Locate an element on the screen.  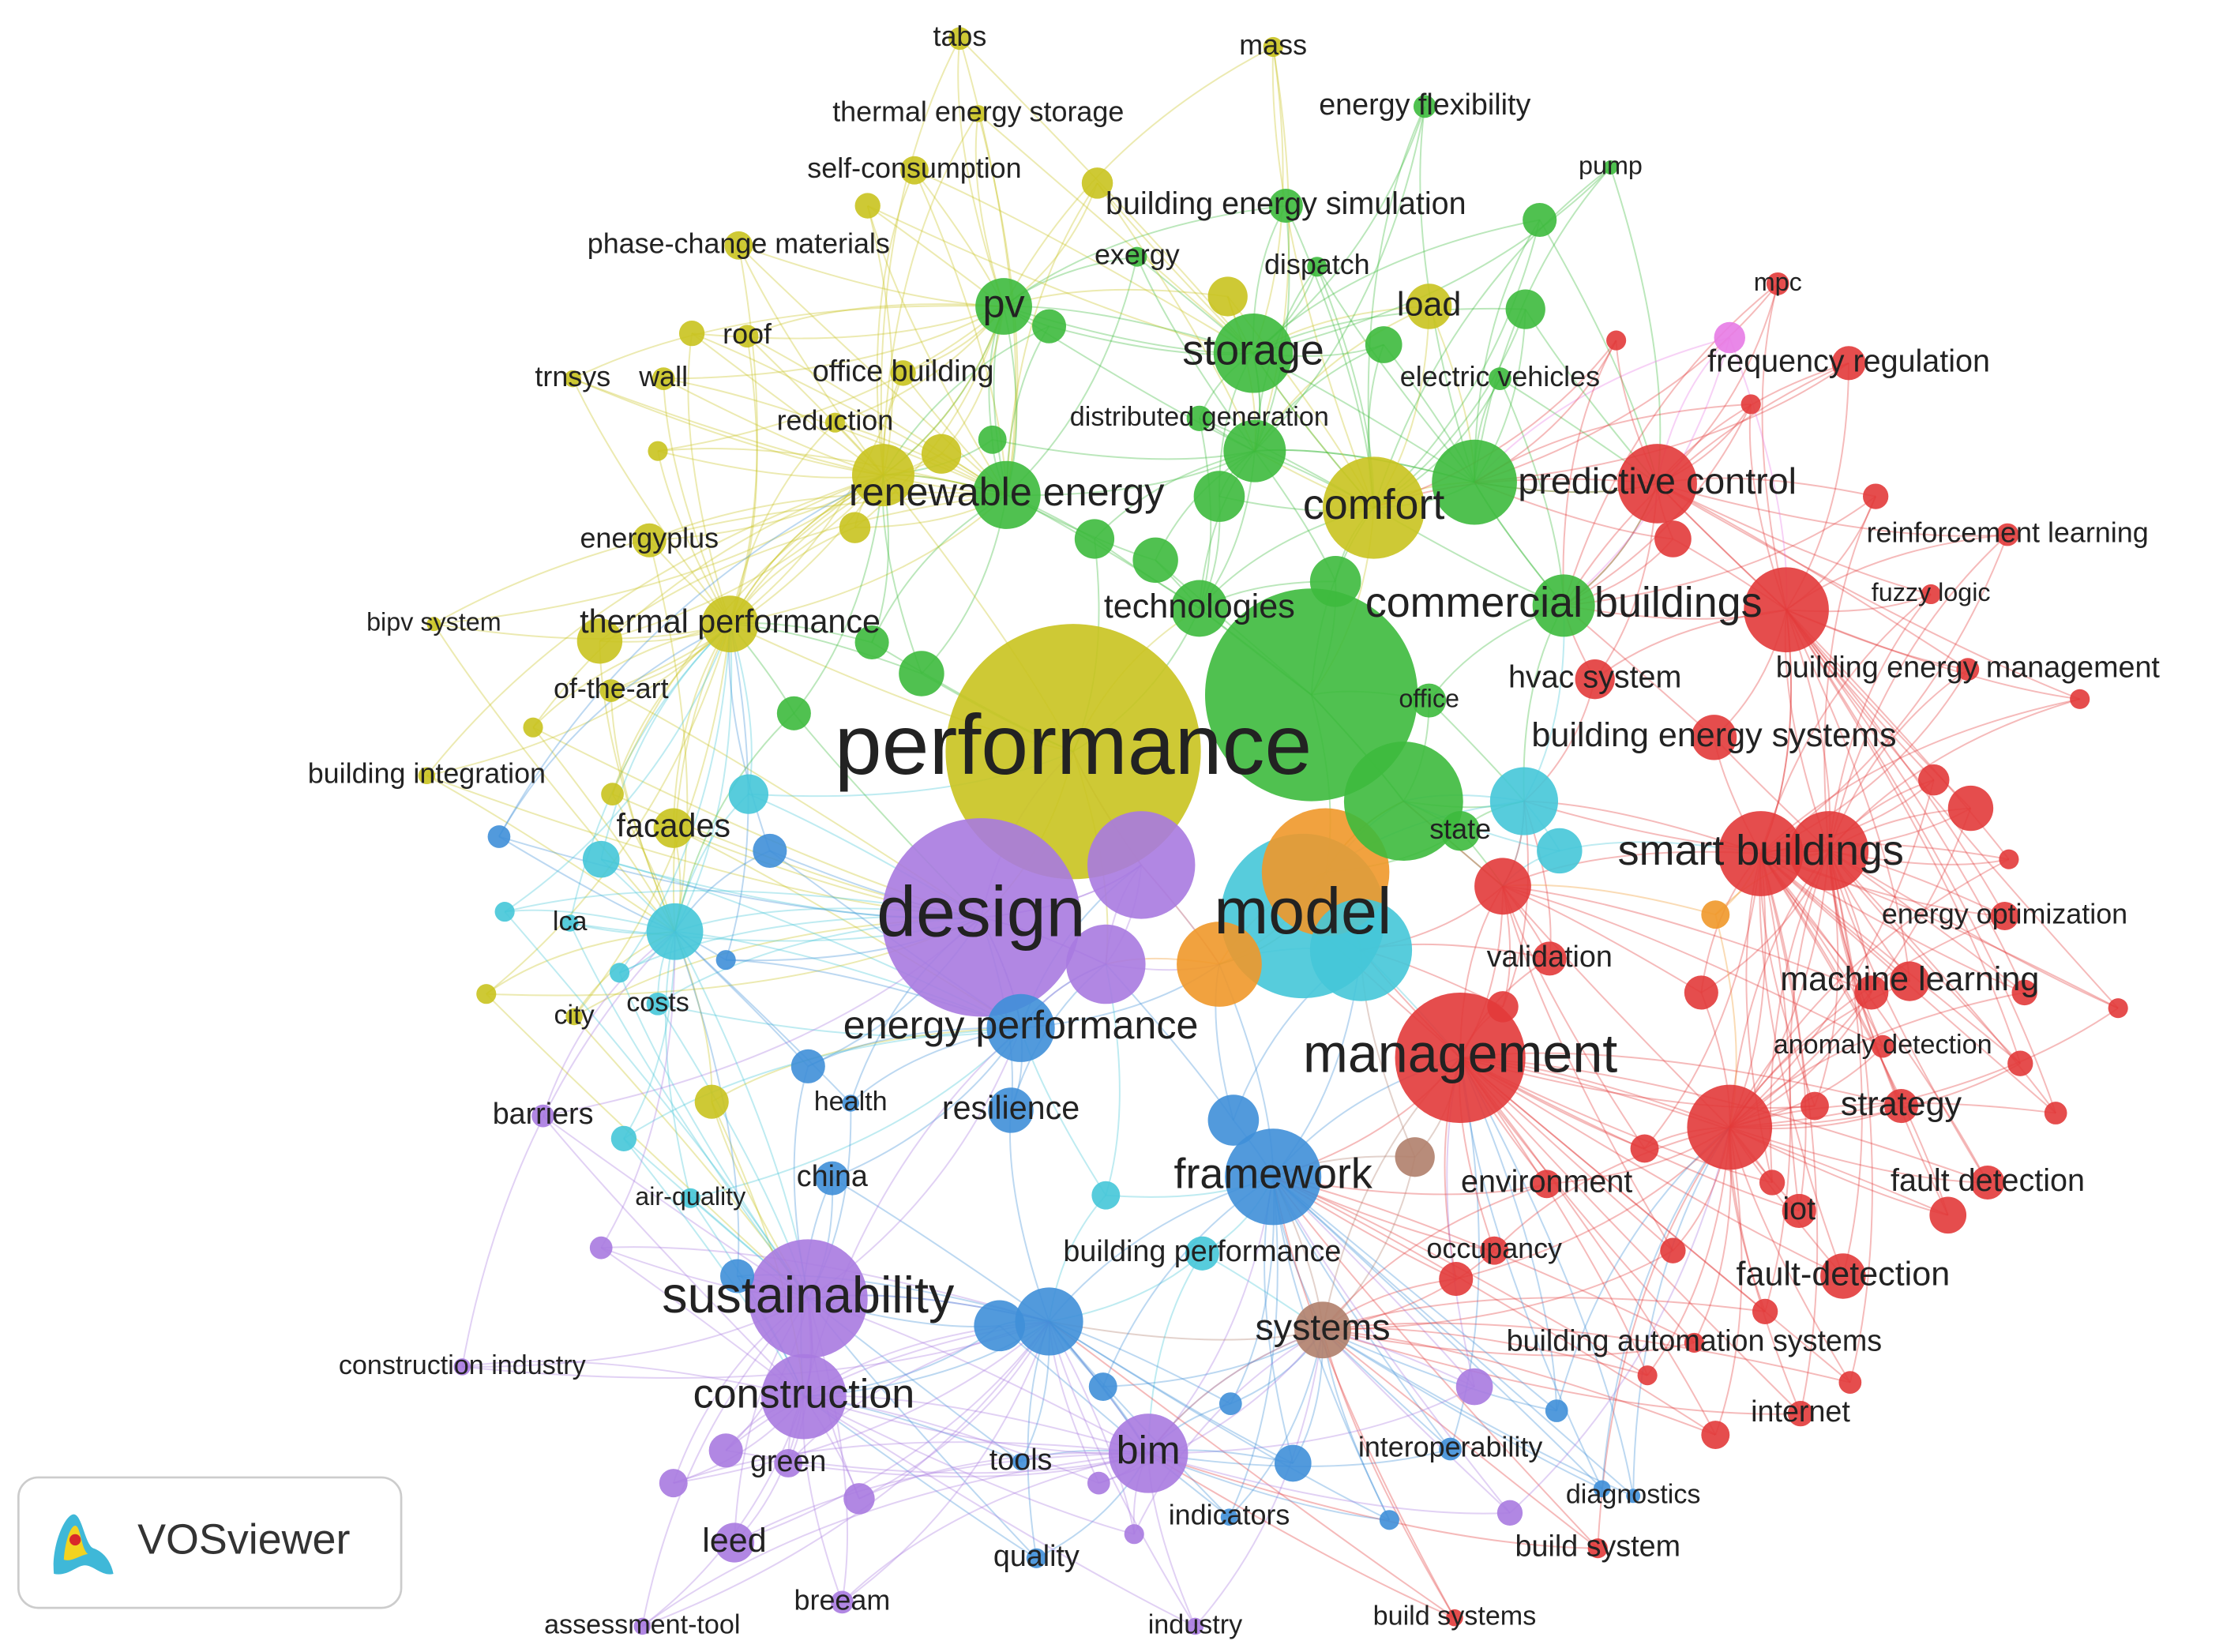
node-label: machine learning is located at coordinates (1910, 979).